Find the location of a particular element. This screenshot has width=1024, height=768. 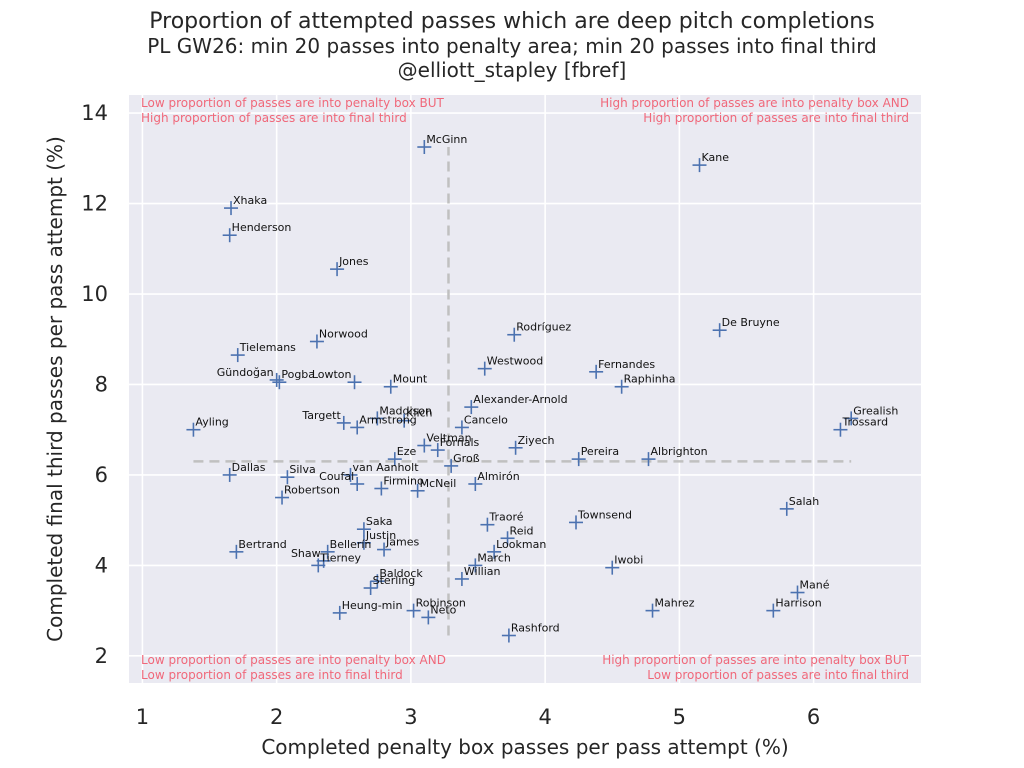

point-label: Harrison is located at coordinates (798, 603).